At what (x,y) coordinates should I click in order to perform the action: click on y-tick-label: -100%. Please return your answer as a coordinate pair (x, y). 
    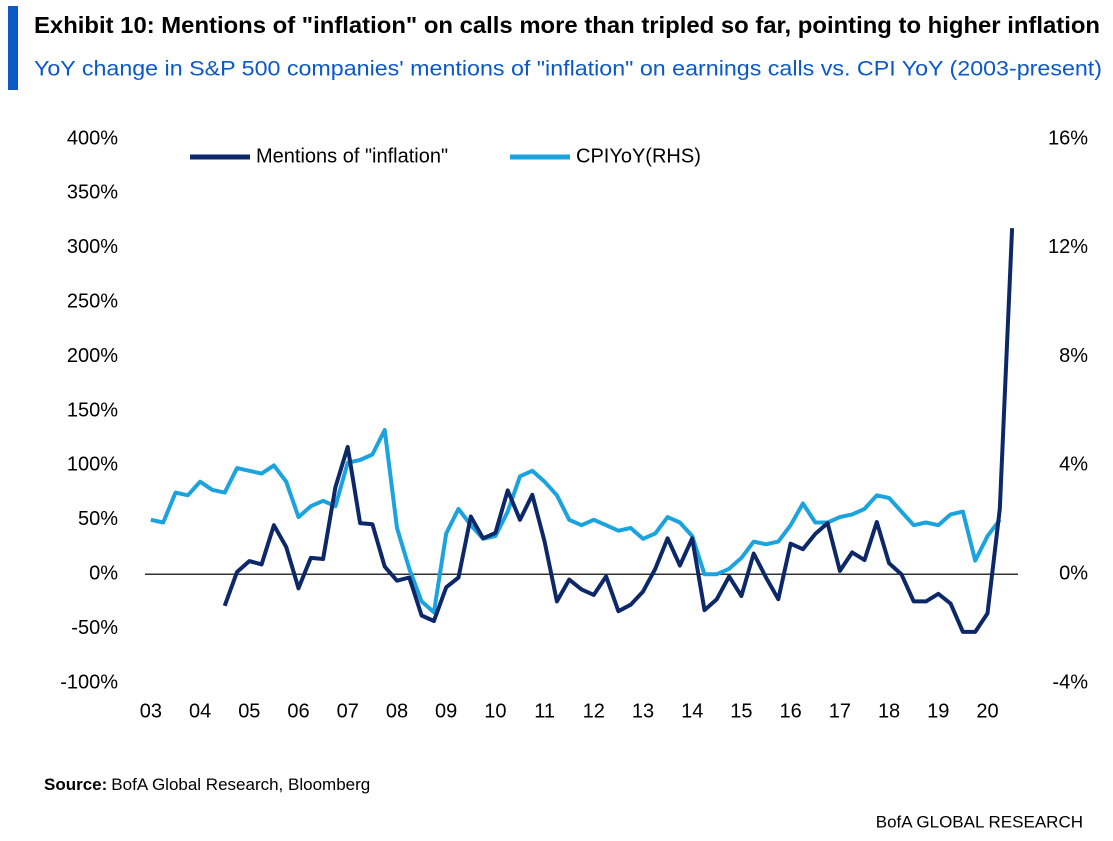
    Looking at the image, I should click on (89, 682).